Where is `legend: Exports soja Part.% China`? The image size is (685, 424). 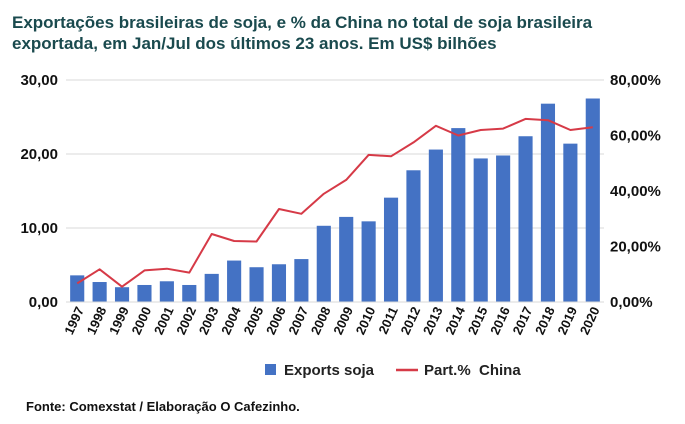
legend: Exports soja Part.% China is located at coordinates (393, 370).